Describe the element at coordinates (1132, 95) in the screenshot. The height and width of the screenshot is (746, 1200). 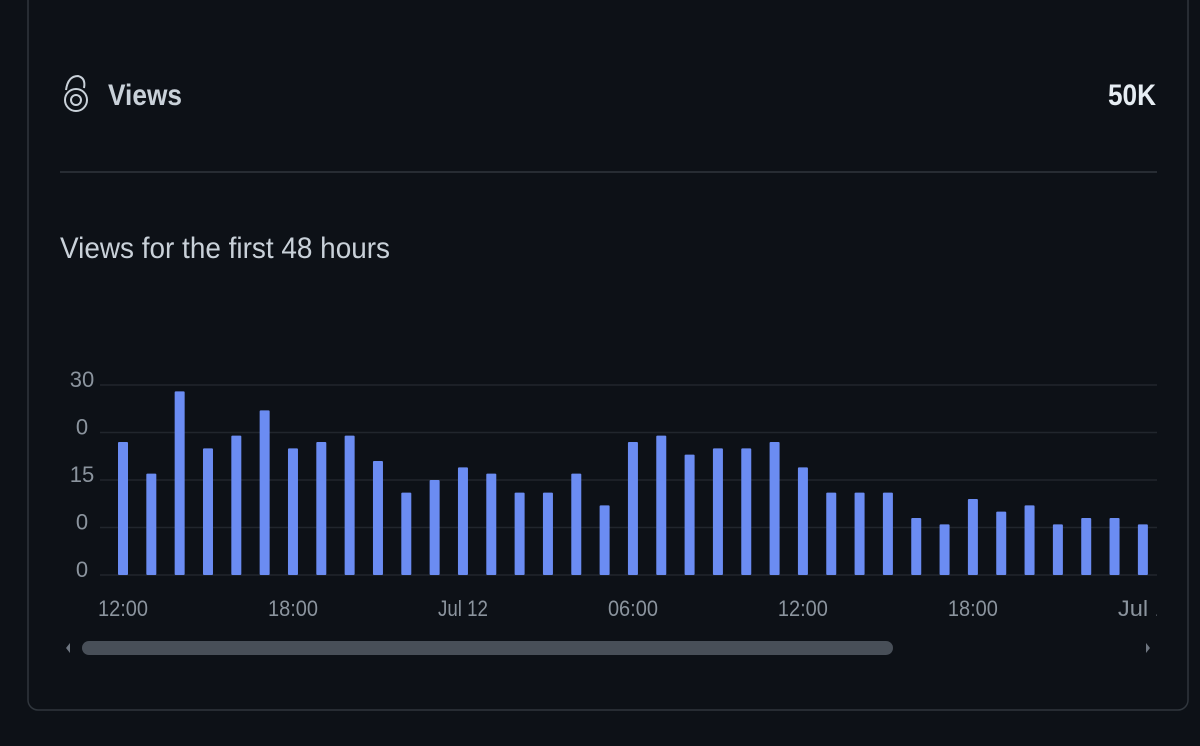
I see `metric-total: 50K` at that location.